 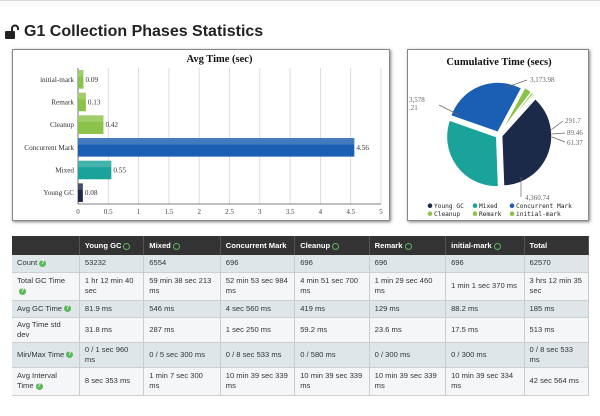 I want to click on legend-label: Concurrent Mark, so click(x=544, y=206).